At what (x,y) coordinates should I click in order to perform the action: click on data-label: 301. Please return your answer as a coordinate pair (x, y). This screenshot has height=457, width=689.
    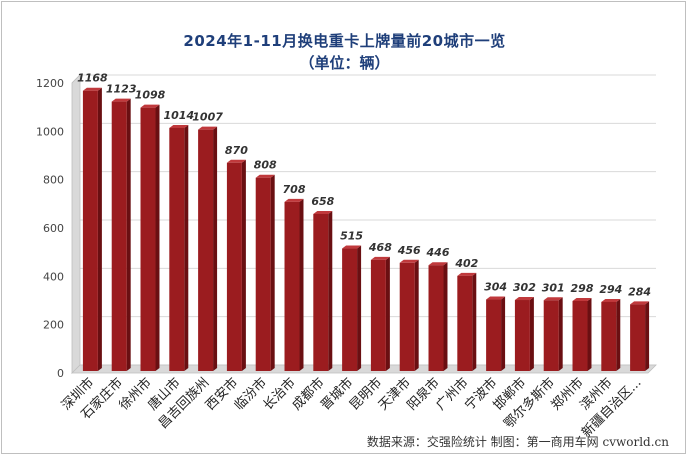
    Looking at the image, I should click on (553, 287).